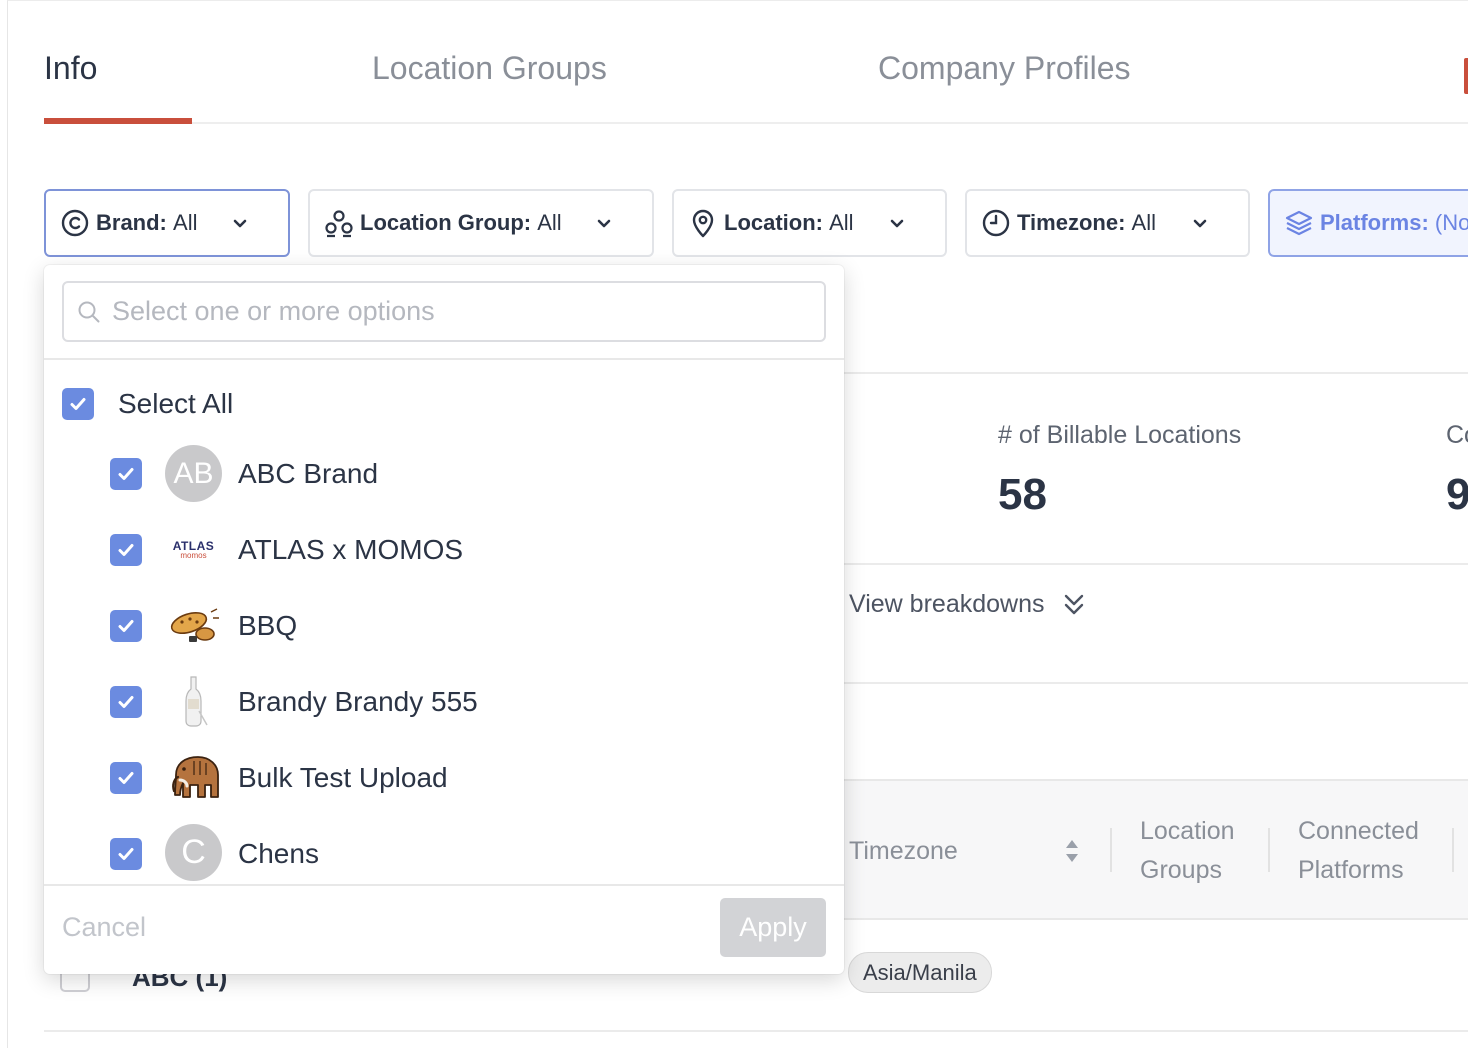 Image resolution: width=1468 pixels, height=1048 pixels. What do you see at coordinates (756, 1031) in the screenshot?
I see `row-divider` at bounding box center [756, 1031].